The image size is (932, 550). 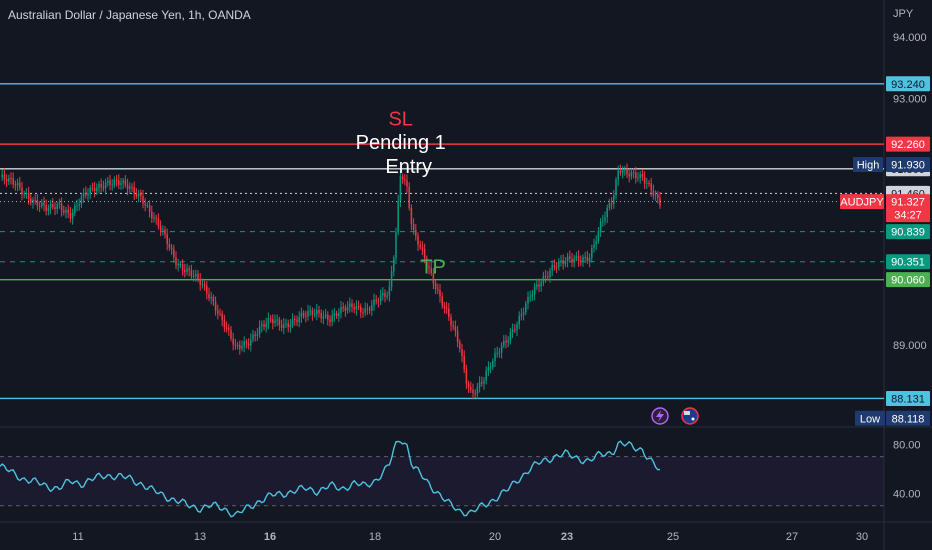 I want to click on price-level-label: 92.260, so click(x=908, y=145).